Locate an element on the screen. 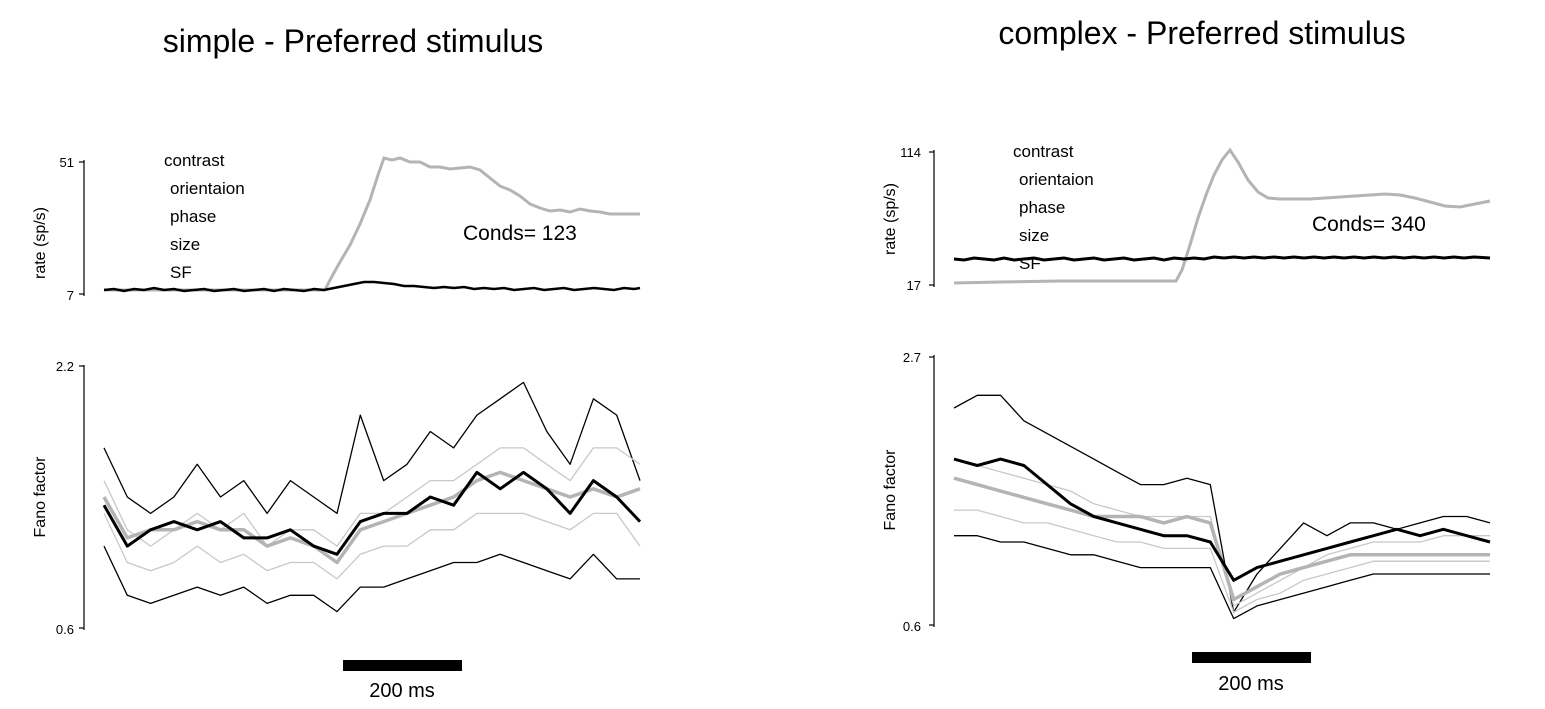 The width and height of the screenshot is (1545, 709). conds-label-complex: Conds= 340 is located at coordinates (1369, 224).